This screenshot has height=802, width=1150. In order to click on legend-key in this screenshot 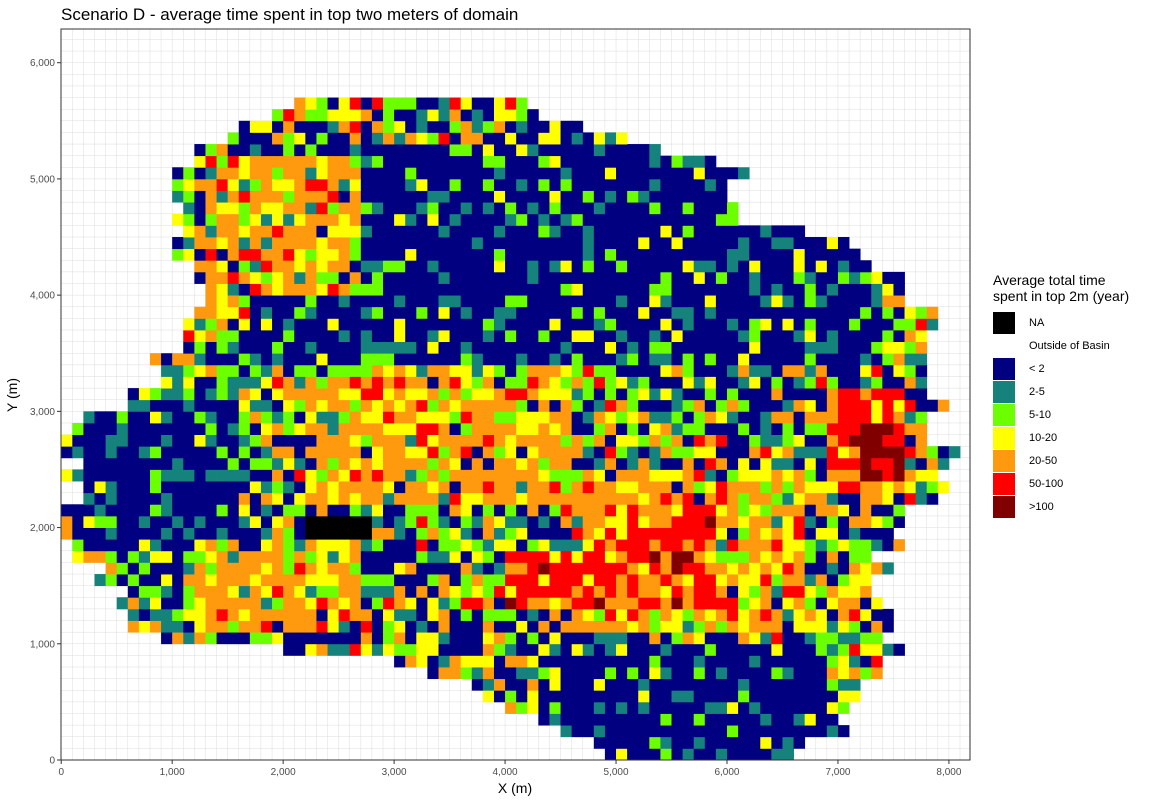, I will do `click(1004, 483)`.